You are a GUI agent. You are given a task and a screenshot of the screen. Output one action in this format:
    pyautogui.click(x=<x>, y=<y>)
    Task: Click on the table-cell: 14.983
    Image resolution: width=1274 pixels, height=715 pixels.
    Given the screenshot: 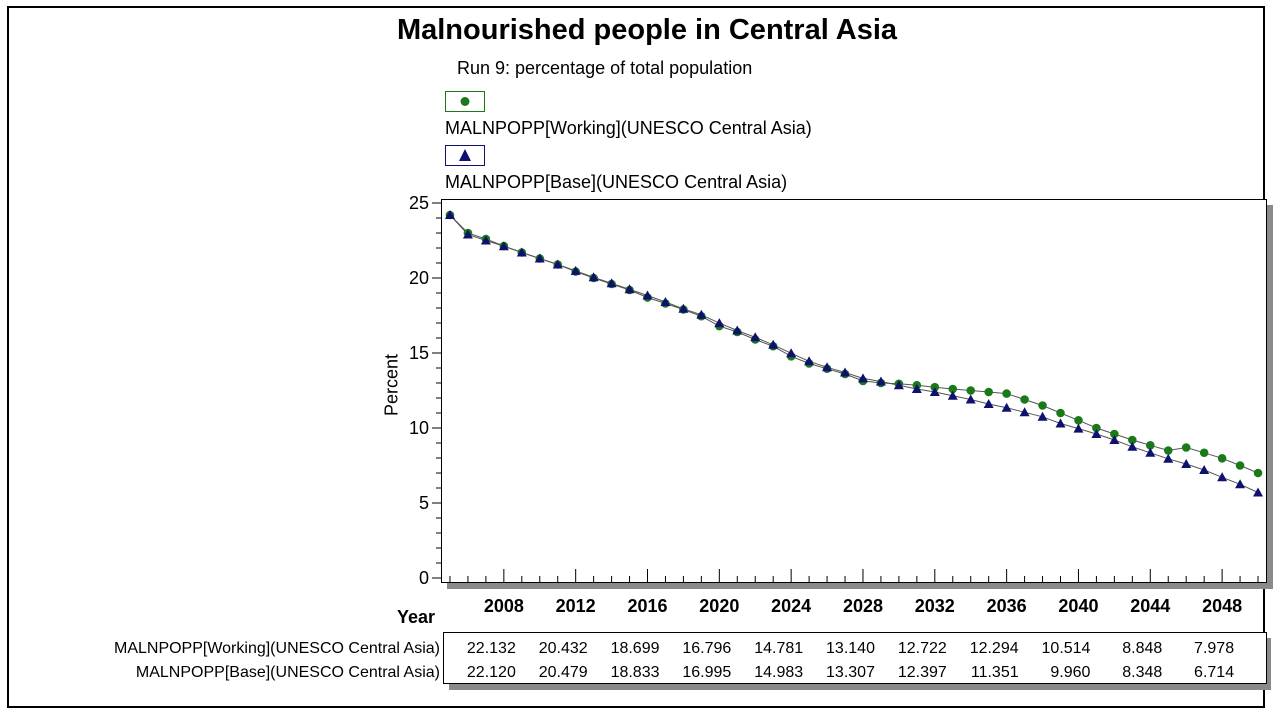 What is the action you would take?
    pyautogui.click(x=779, y=672)
    